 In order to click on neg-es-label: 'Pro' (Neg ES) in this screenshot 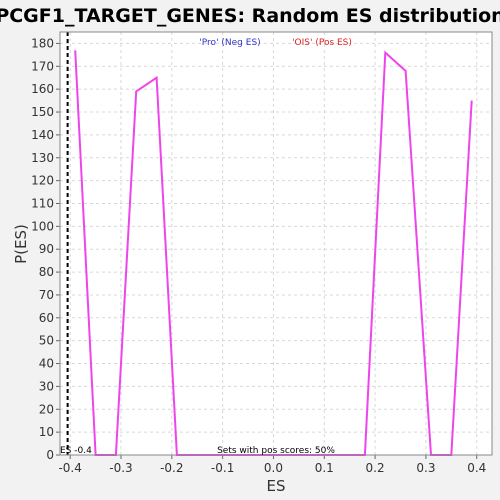, I will do `click(229, 43)`.